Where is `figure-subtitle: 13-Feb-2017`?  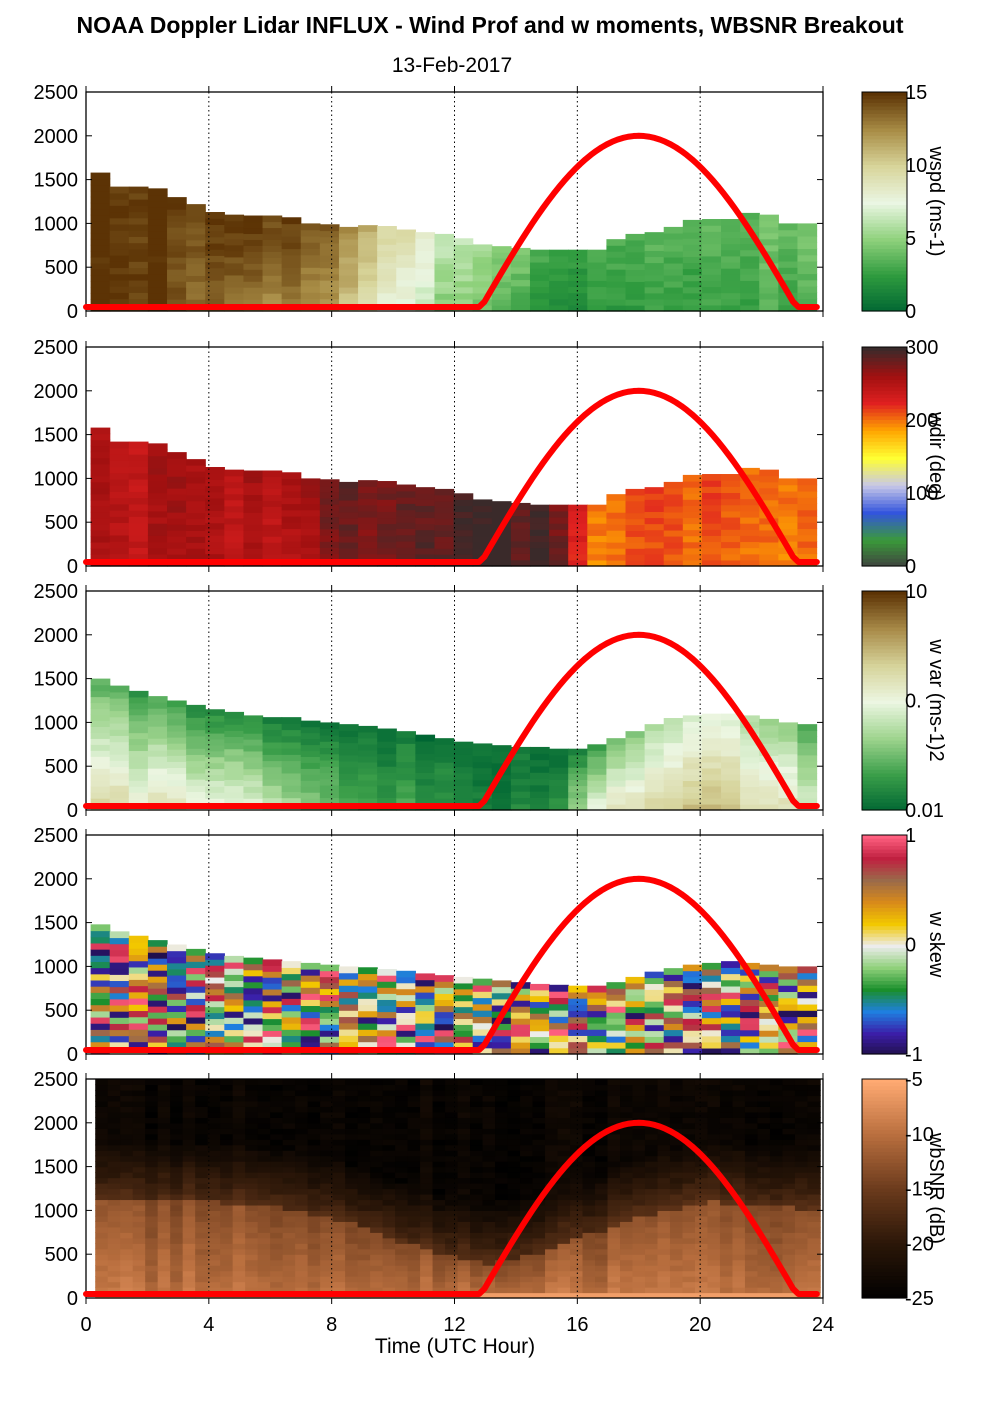
figure-subtitle: 13-Feb-2017 is located at coordinates (452, 65).